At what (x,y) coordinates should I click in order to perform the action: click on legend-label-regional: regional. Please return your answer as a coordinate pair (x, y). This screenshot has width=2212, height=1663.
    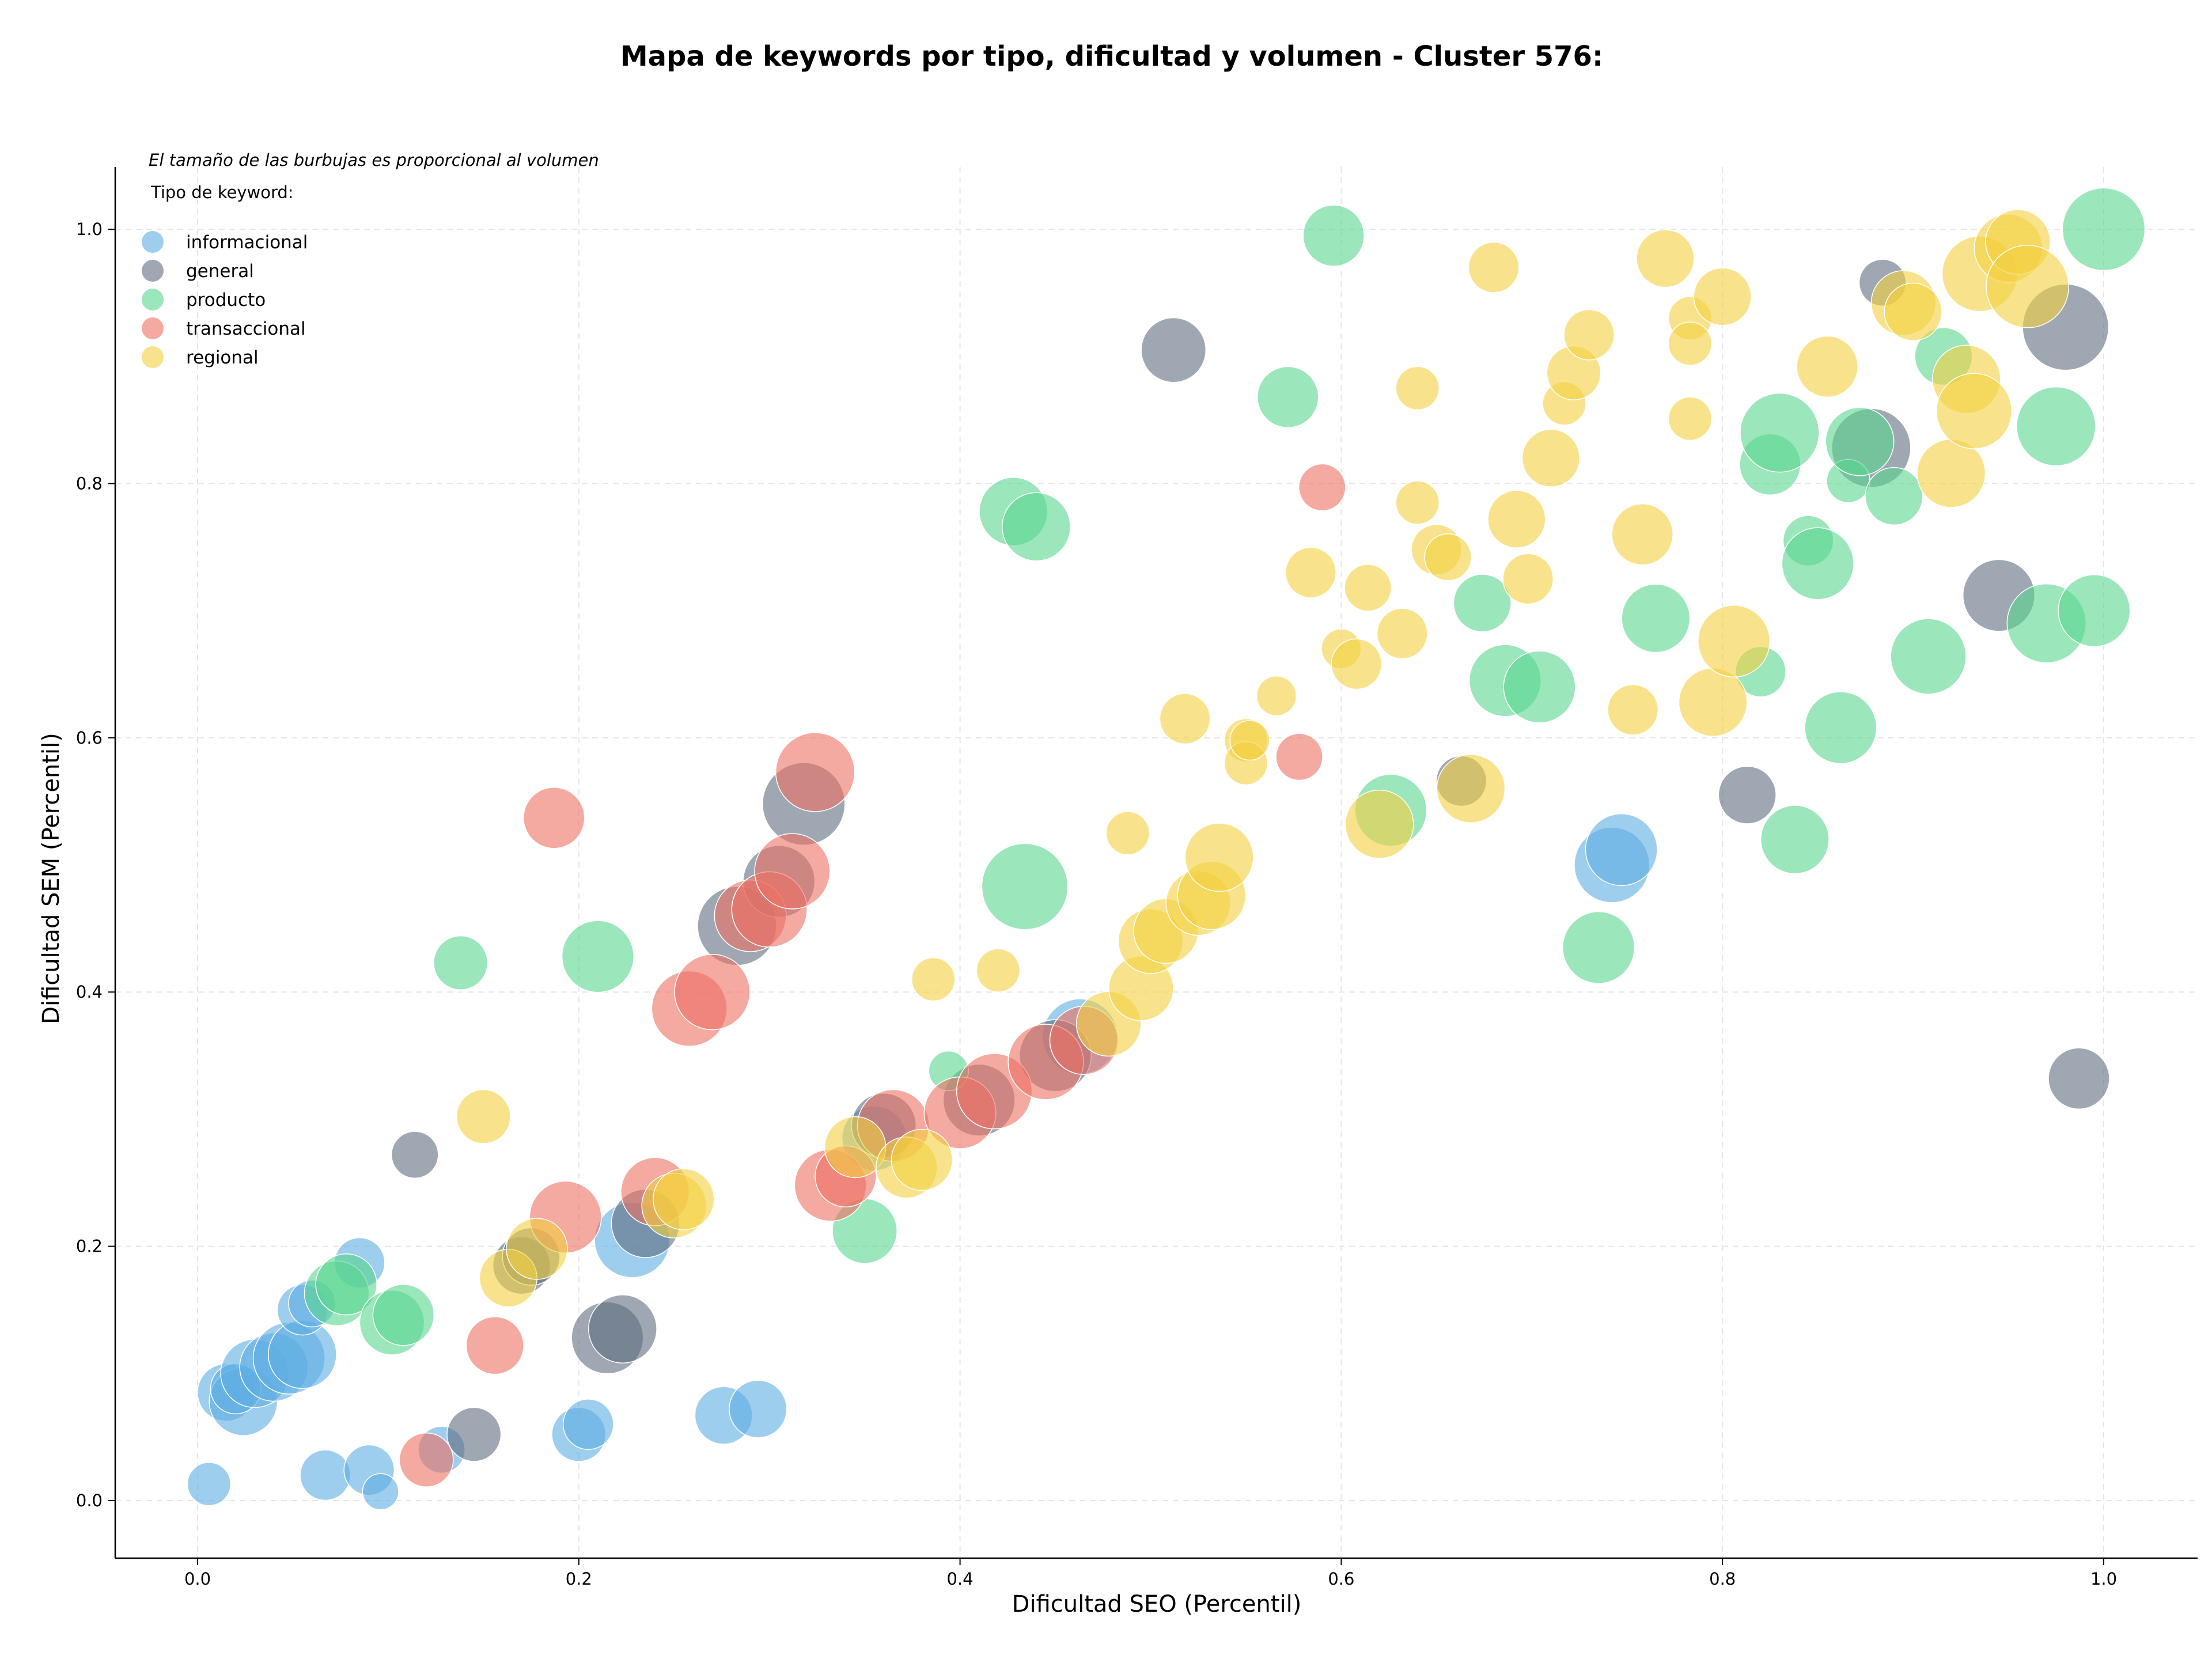
    Looking at the image, I should click on (222, 357).